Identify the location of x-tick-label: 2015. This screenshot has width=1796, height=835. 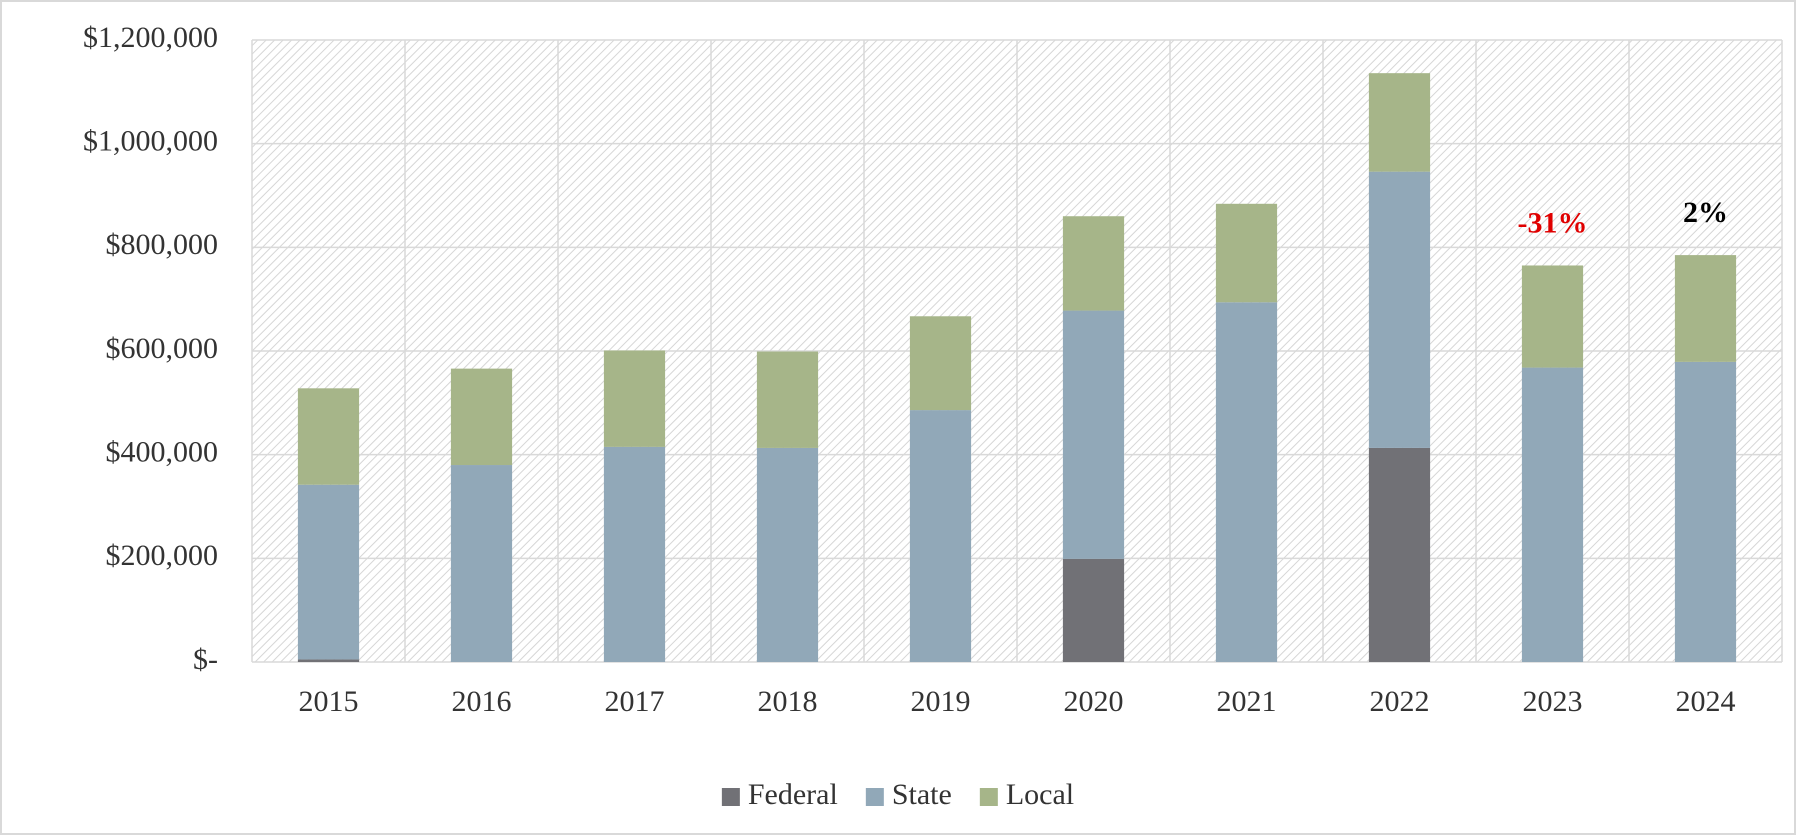
(329, 701).